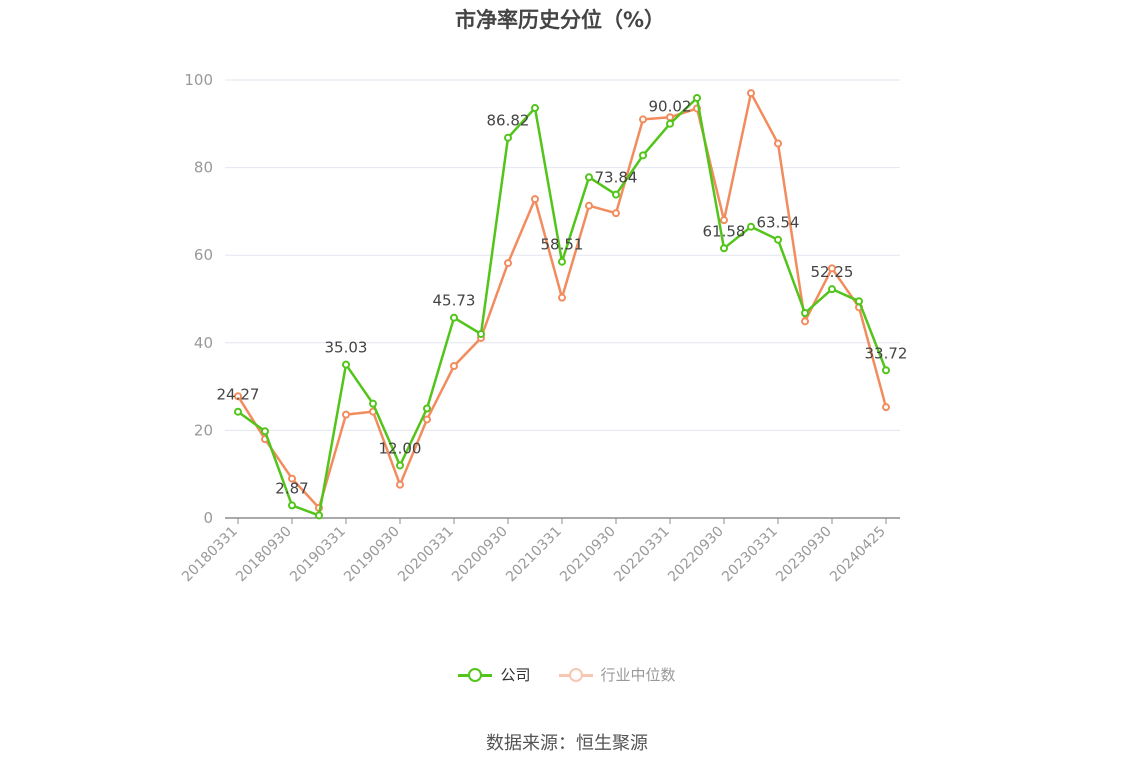  I want to click on x-tick-label: 20180930, so click(264, 555).